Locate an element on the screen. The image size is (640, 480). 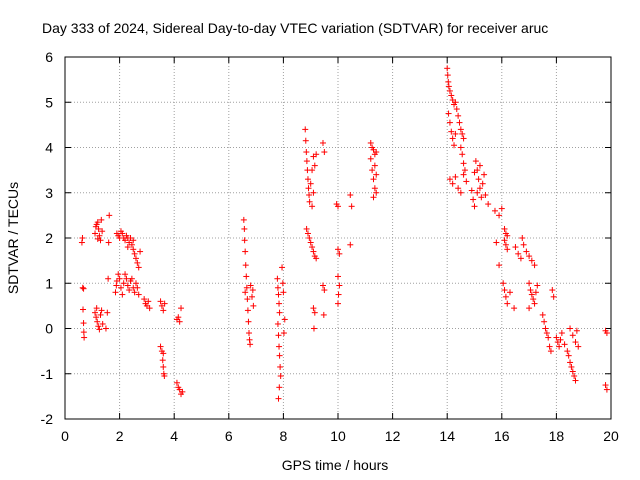
y-tick-label: 5 is located at coordinates (49, 102).